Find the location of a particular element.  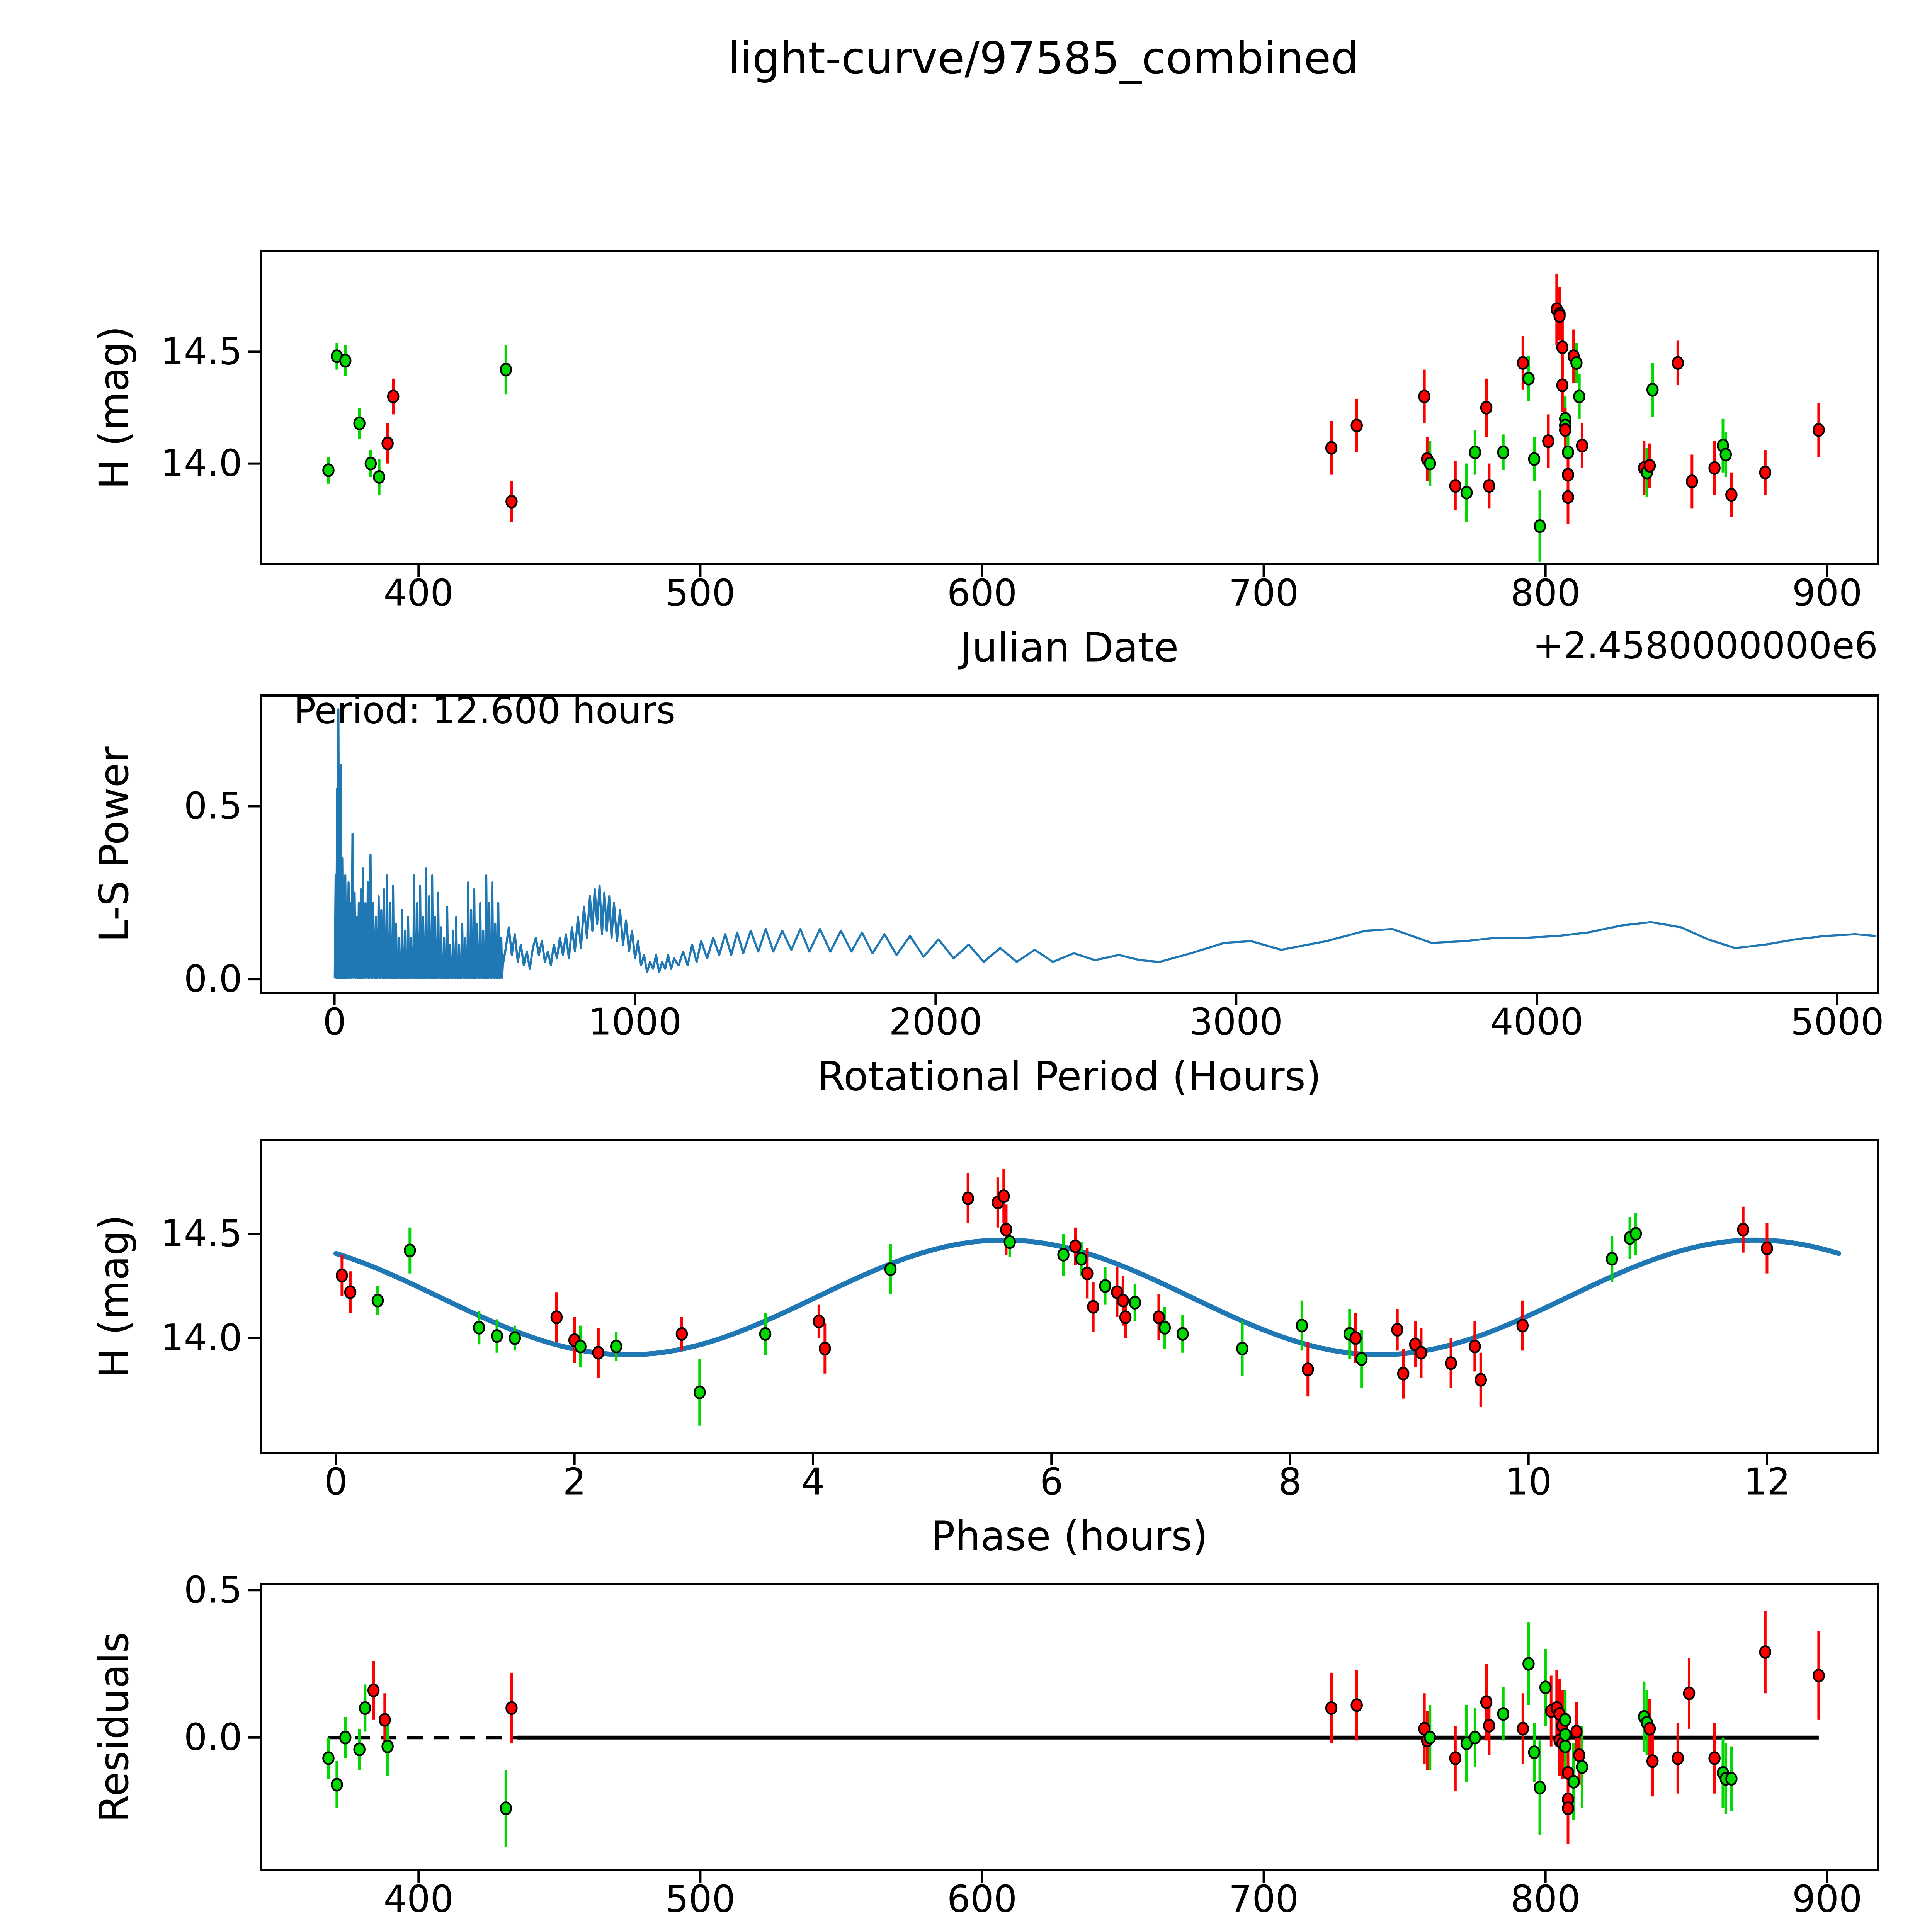

periodogram-line is located at coordinates (1105, 843).